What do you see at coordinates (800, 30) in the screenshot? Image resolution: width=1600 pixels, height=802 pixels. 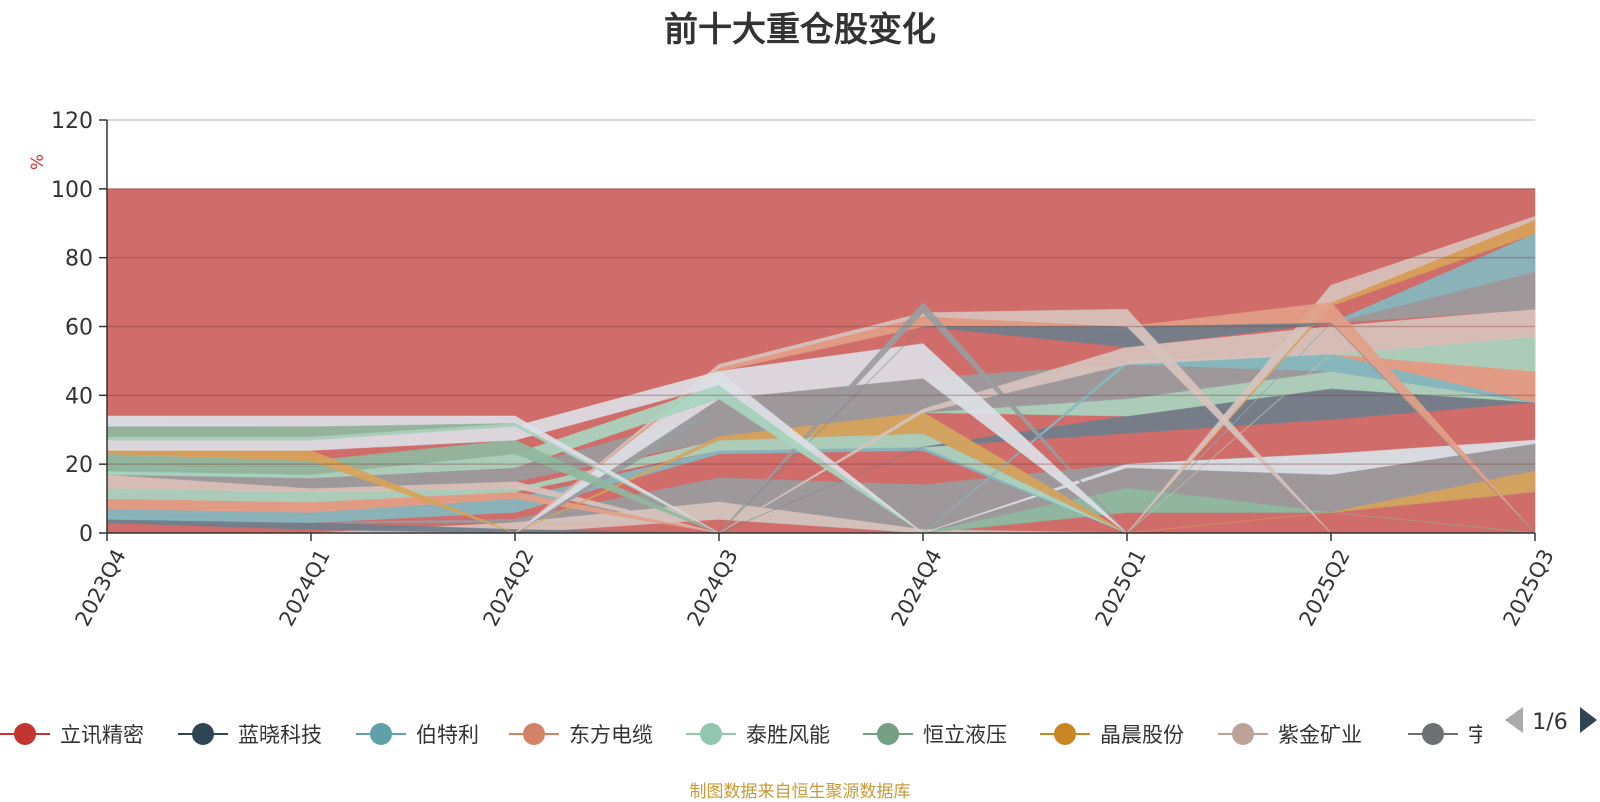 I see `chart-title: 前十大重仓股变化` at bounding box center [800, 30].